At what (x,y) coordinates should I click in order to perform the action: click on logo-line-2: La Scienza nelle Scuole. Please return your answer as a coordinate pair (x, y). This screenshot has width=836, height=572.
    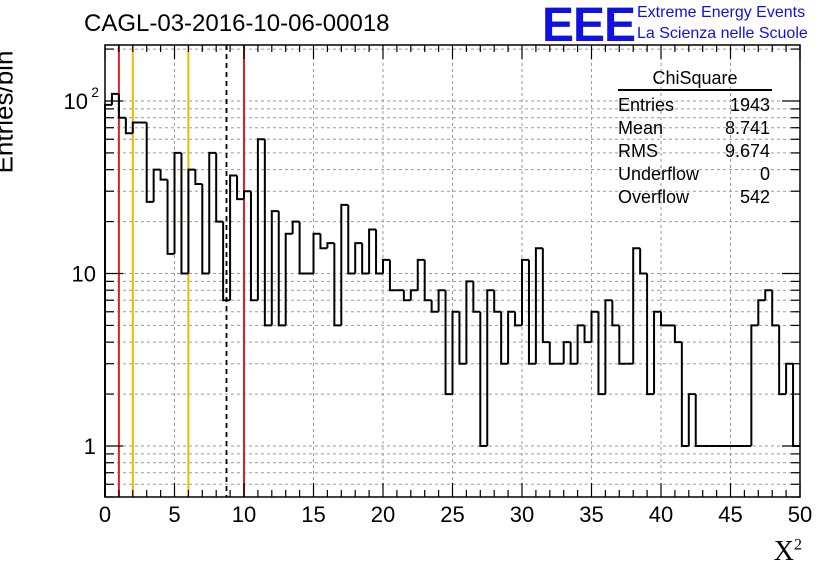
    Looking at the image, I should click on (722, 33).